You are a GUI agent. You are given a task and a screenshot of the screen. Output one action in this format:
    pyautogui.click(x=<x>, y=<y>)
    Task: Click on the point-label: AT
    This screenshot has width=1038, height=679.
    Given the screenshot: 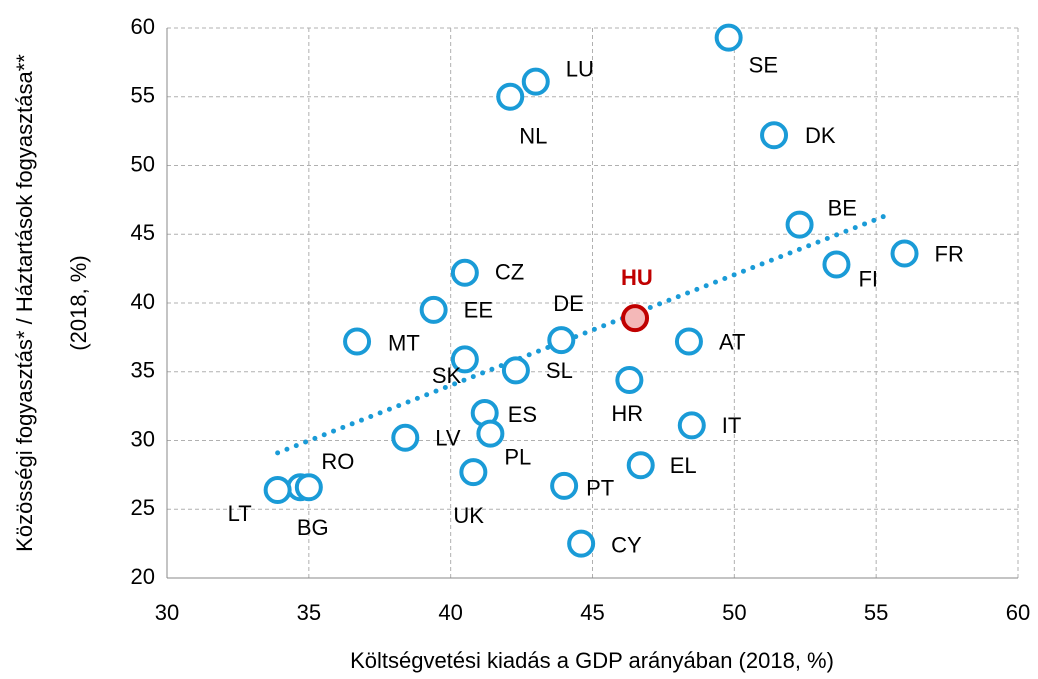 What is the action you would take?
    pyautogui.click(x=732, y=341)
    